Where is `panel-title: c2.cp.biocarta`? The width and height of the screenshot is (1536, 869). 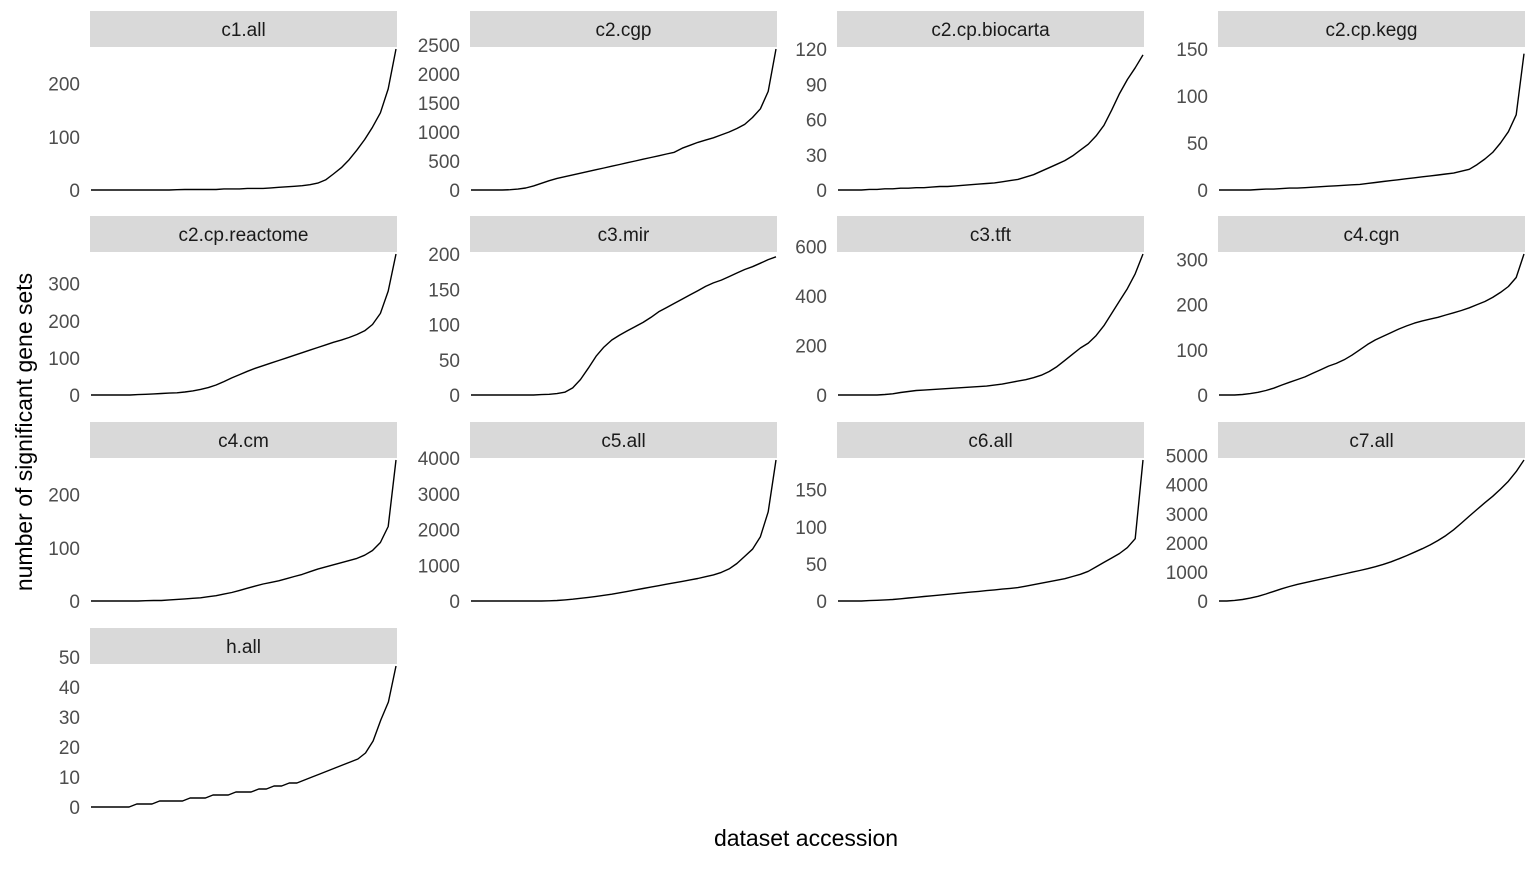
panel-title: c2.cp.biocarta is located at coordinates (990, 30).